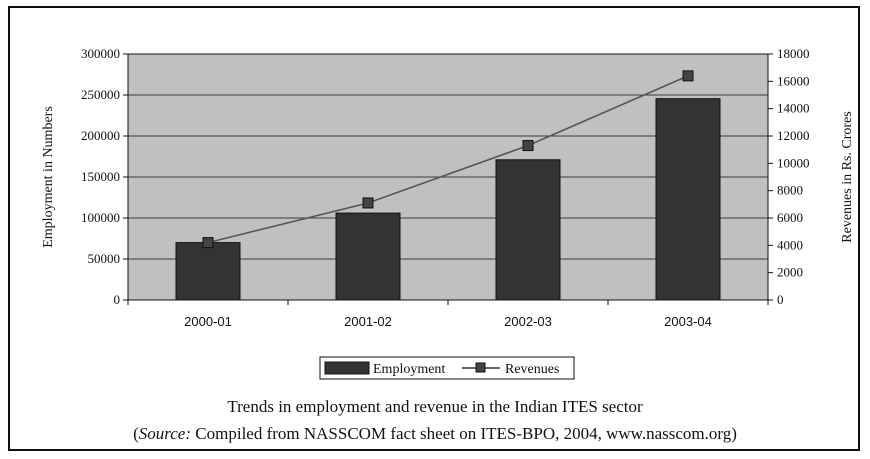  Describe the element at coordinates (790, 244) in the screenshot. I see `right-tick-label: 4000` at that location.